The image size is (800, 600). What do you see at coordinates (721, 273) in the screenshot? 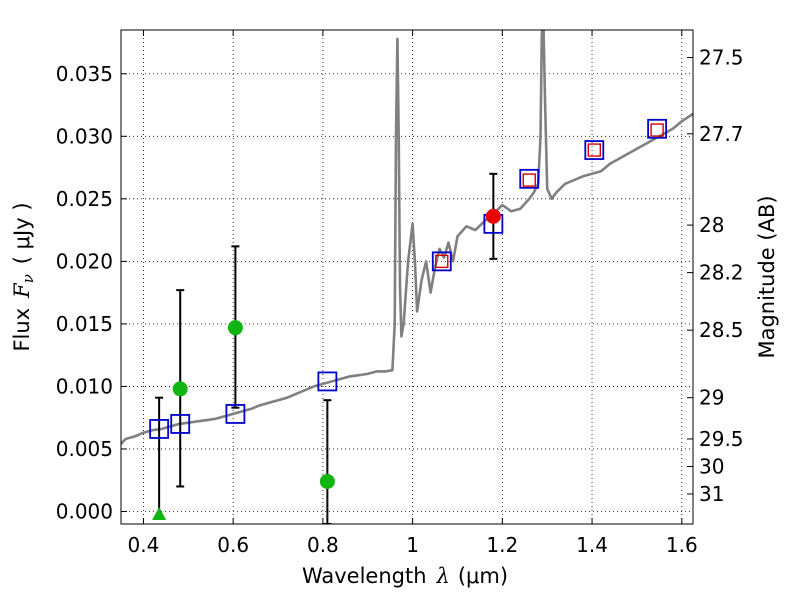
I see `right-tick-label: 28.2` at bounding box center [721, 273].